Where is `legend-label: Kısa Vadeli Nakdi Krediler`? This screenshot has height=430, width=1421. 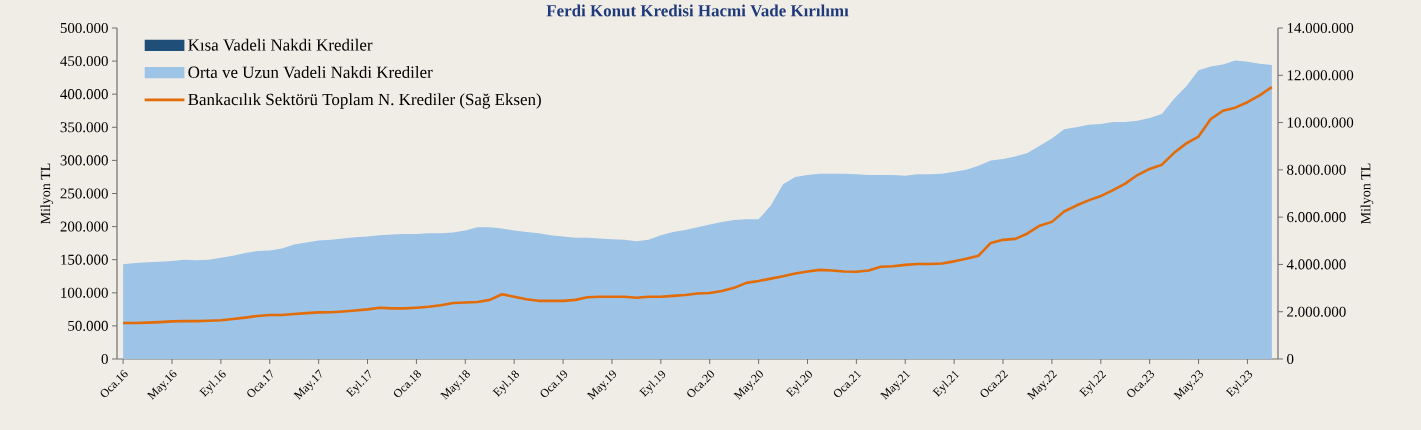 legend-label: Kısa Vadeli Nakdi Krediler is located at coordinates (280, 44).